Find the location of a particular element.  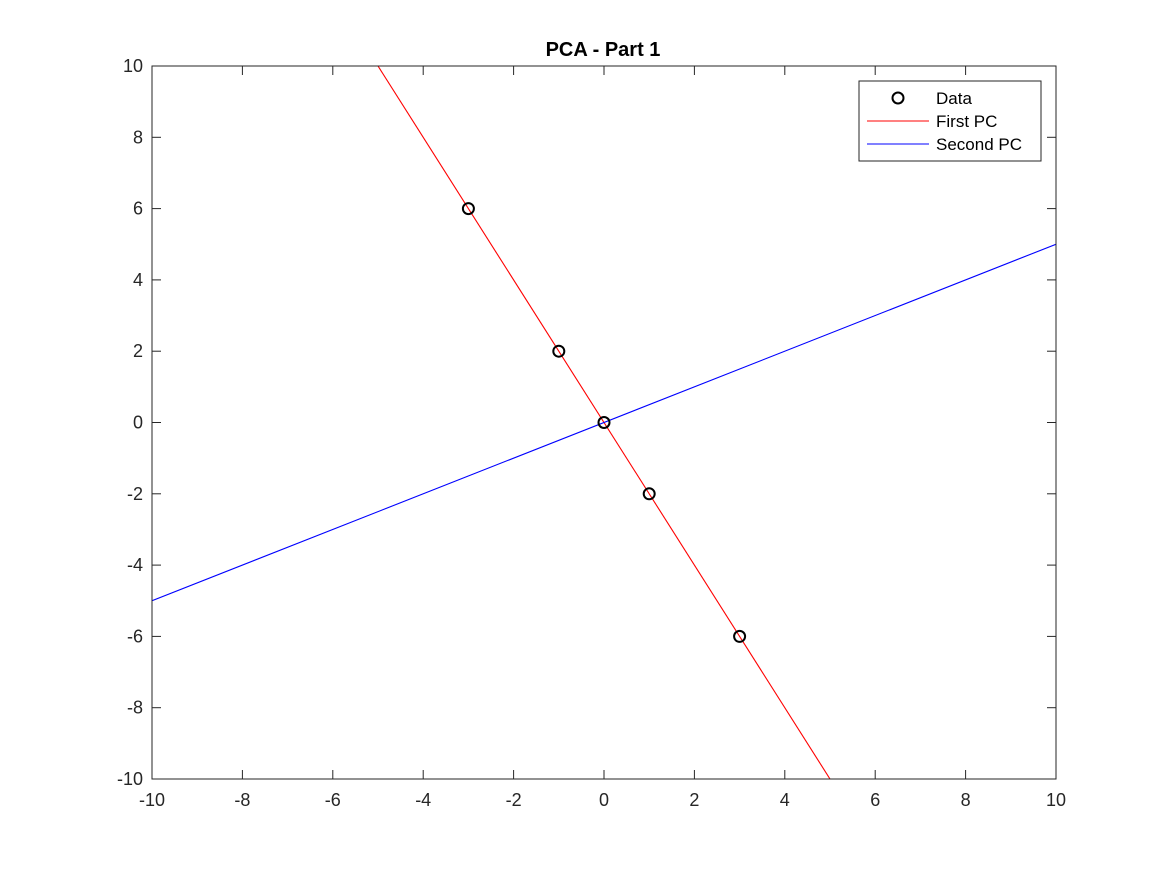

y-tick-label: 2 is located at coordinates (138, 351).